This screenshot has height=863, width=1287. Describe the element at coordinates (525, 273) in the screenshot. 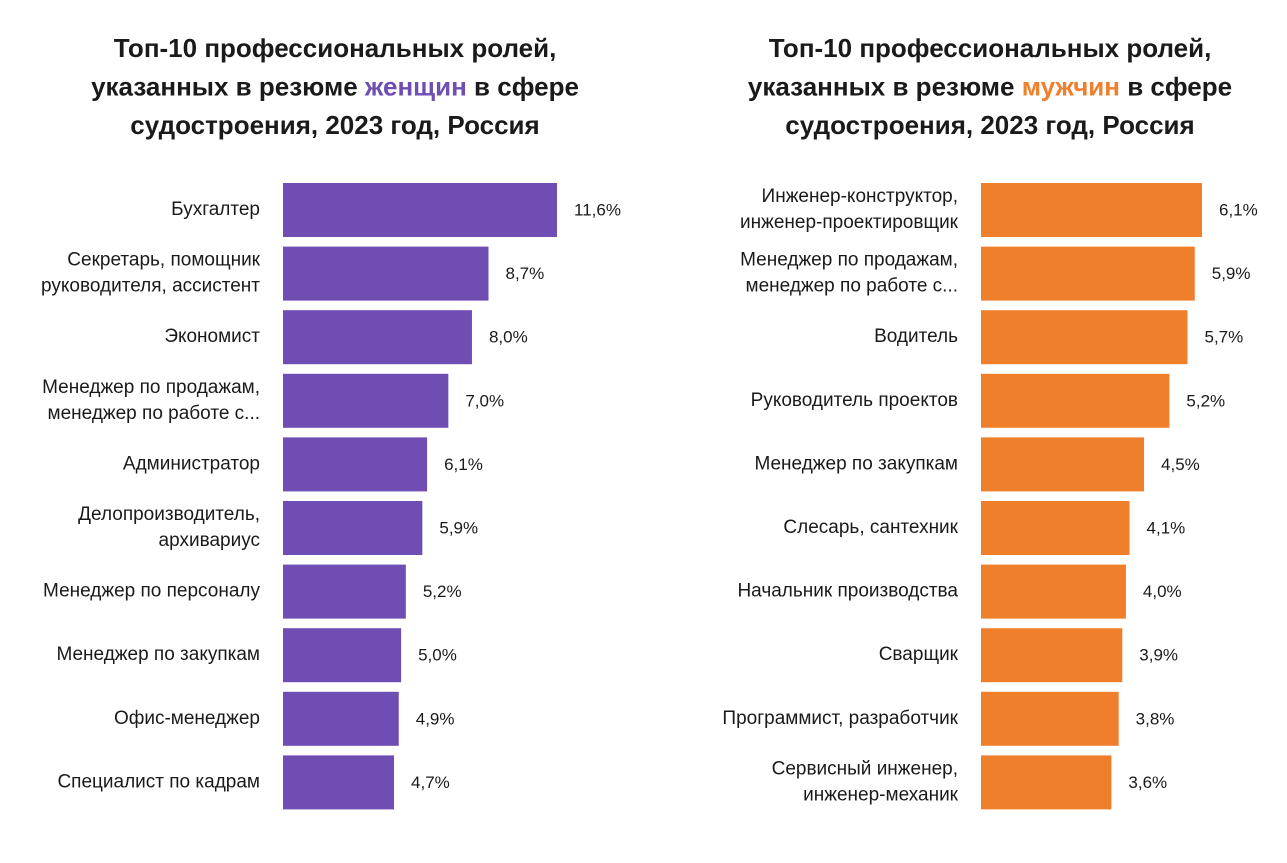

I see `value-label: 8,7%` at that location.